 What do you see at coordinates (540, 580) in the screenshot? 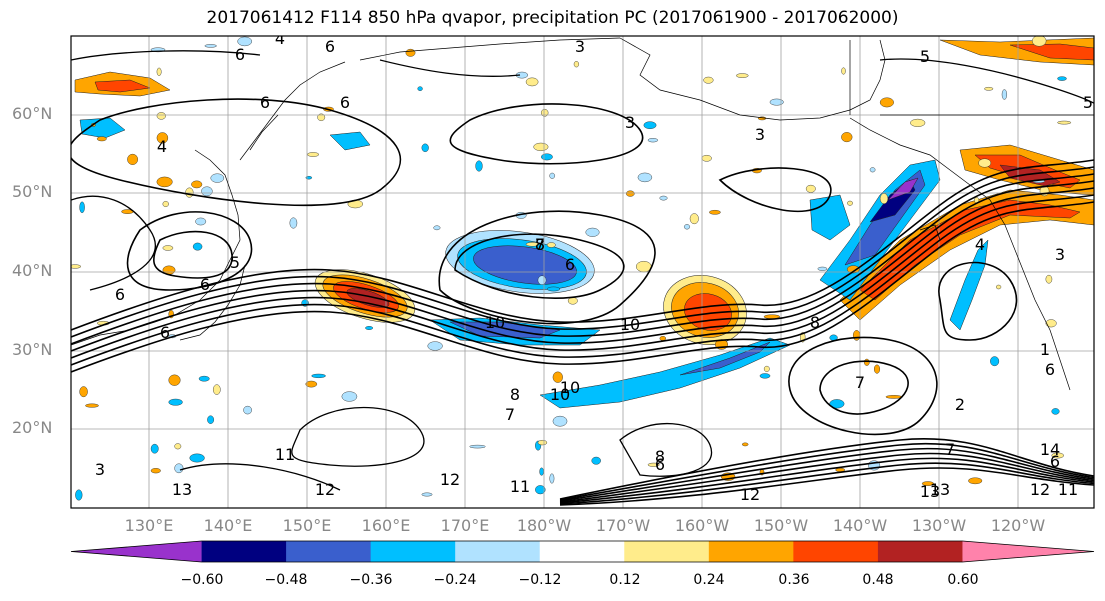
I see `colorbar-tick-label: −0.12` at bounding box center [540, 580].